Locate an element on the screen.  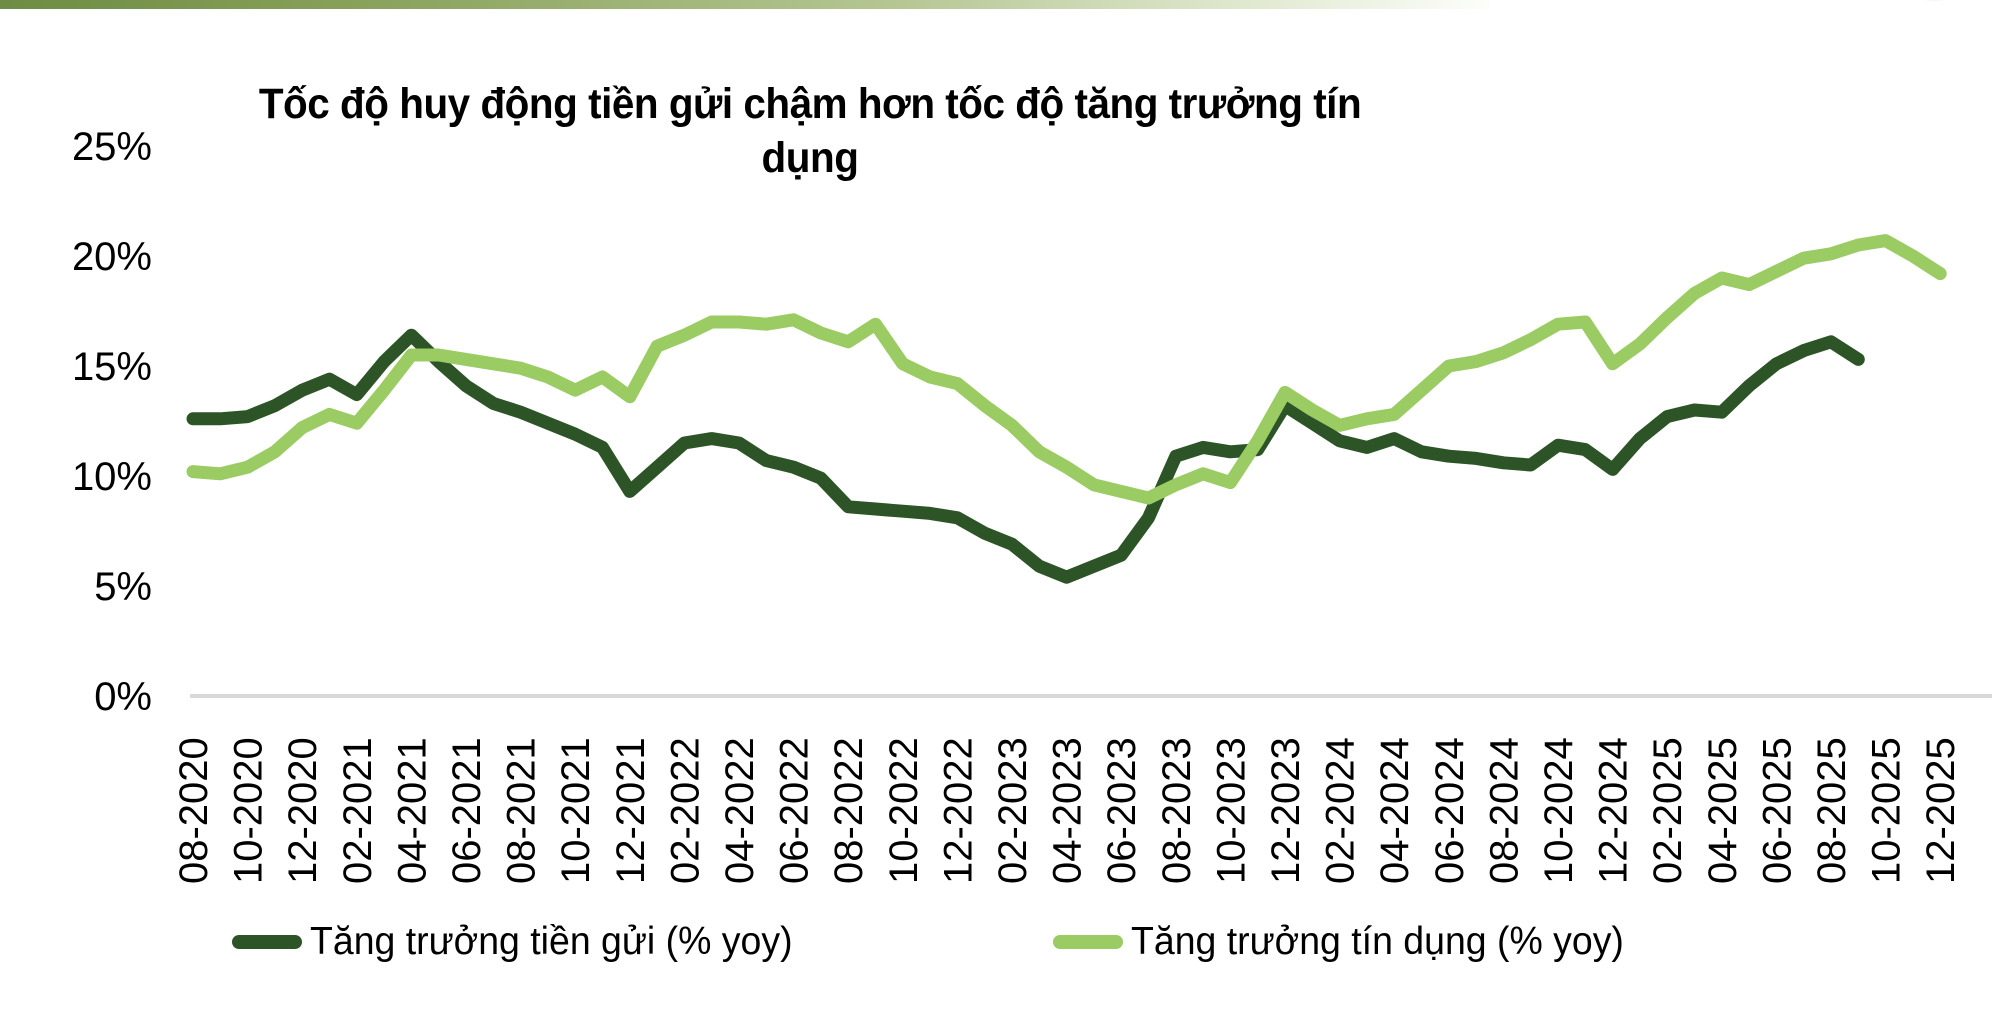
top-gradient-bar is located at coordinates (745, 4).